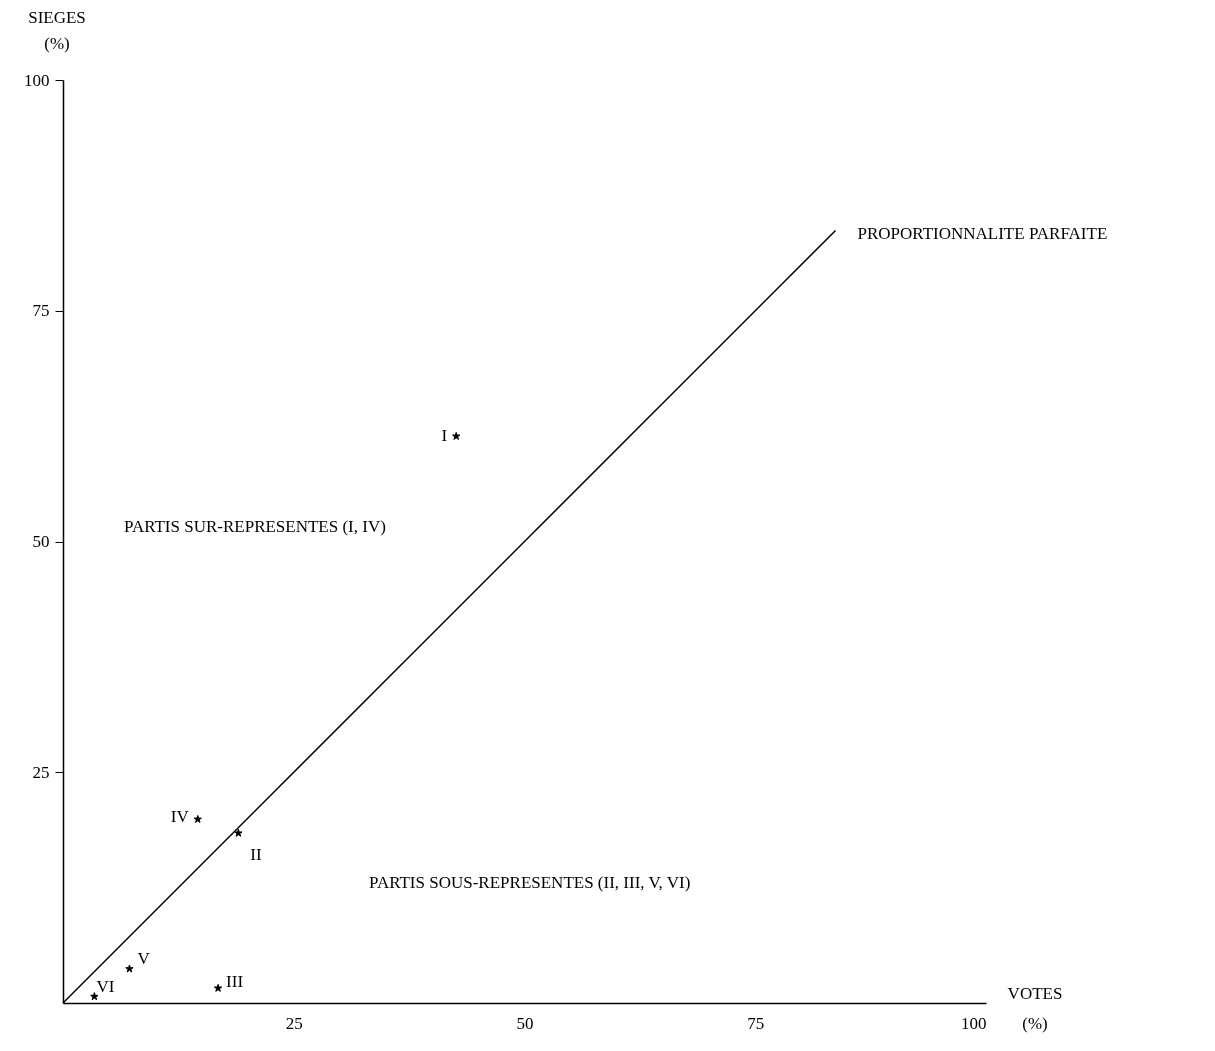 The height and width of the screenshot is (1051, 1215). What do you see at coordinates (41, 541) in the screenshot?
I see `y-tick-label: 50` at bounding box center [41, 541].